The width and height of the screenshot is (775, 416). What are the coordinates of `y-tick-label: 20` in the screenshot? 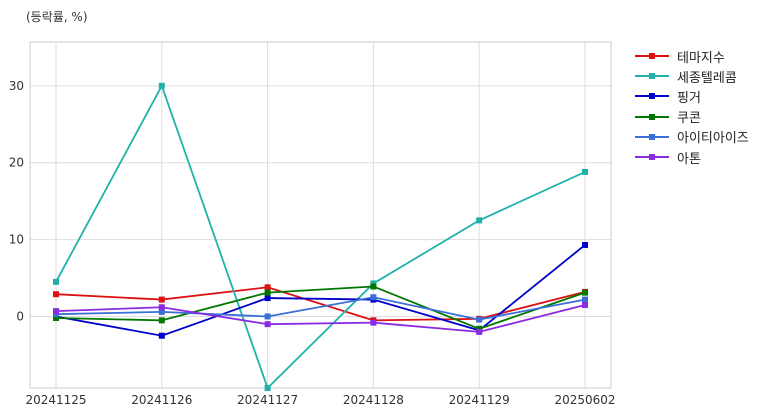 It's located at (16, 163).